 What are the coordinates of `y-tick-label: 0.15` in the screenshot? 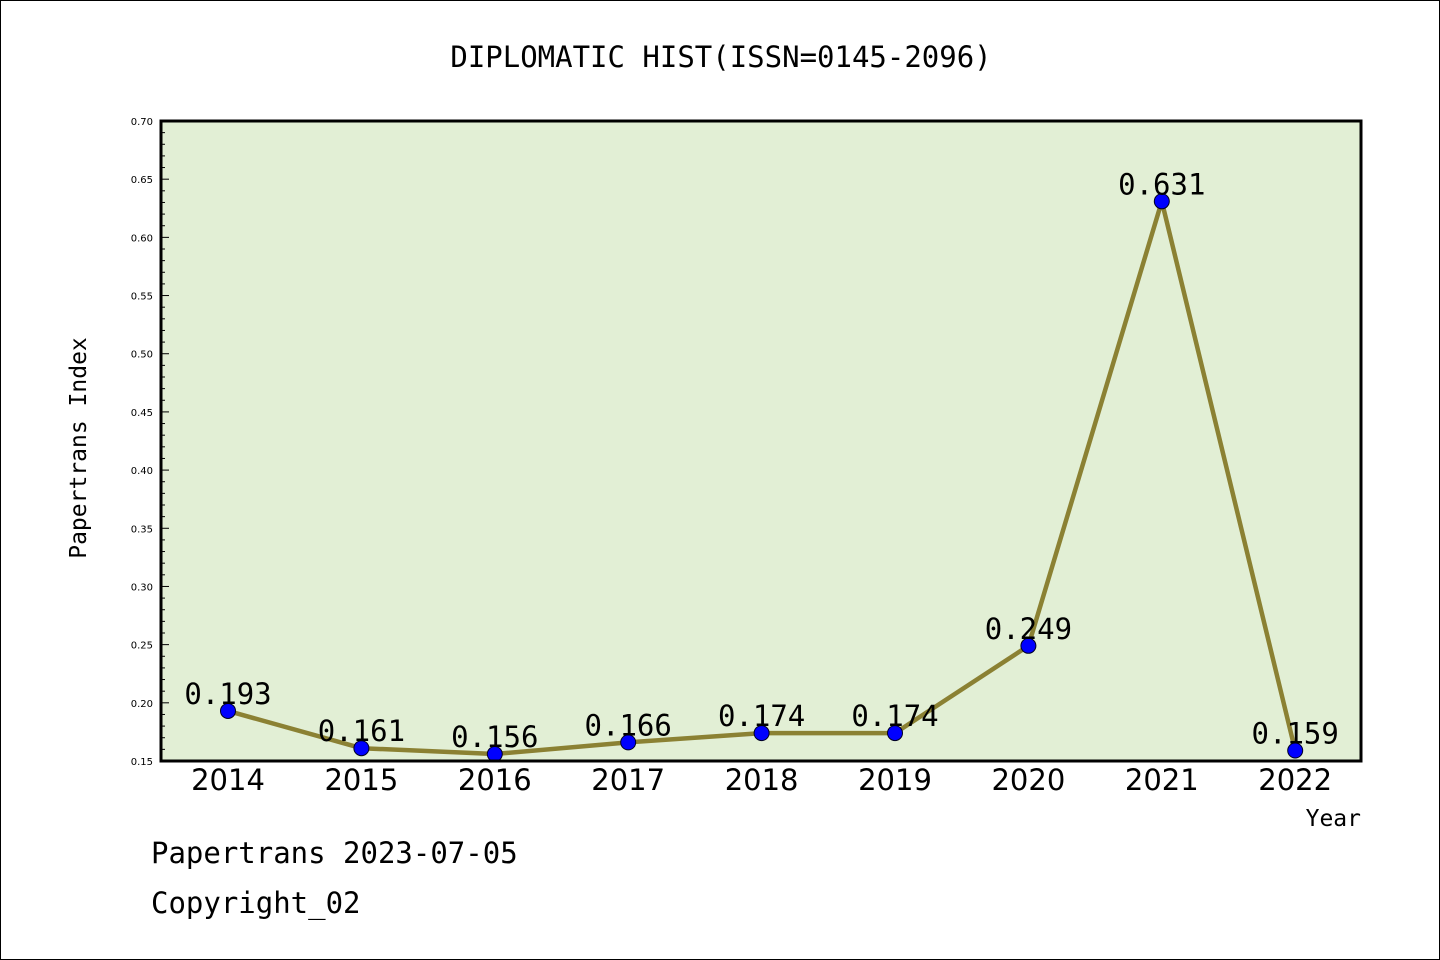 It's located at (142, 762).